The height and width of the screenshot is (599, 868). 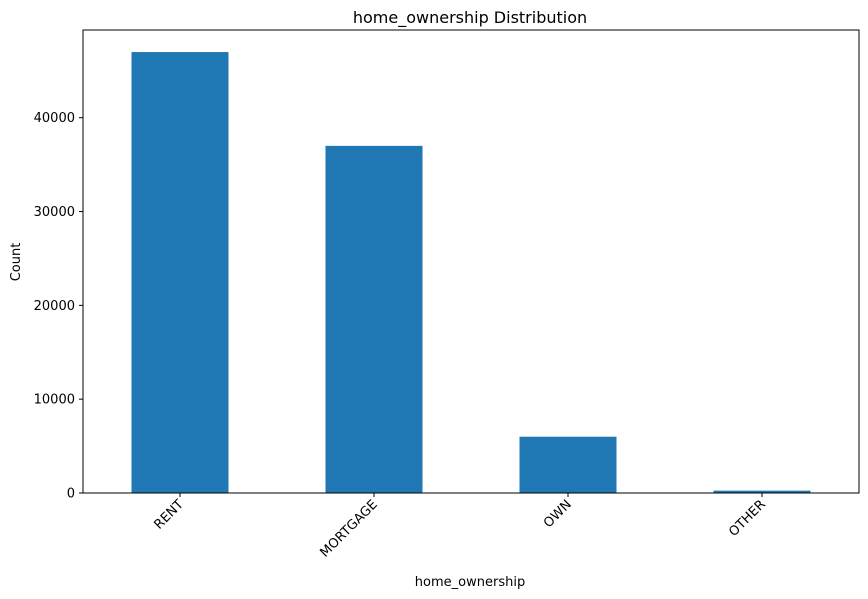 What do you see at coordinates (54, 212) in the screenshot?
I see `y-tick-label: 30000` at bounding box center [54, 212].